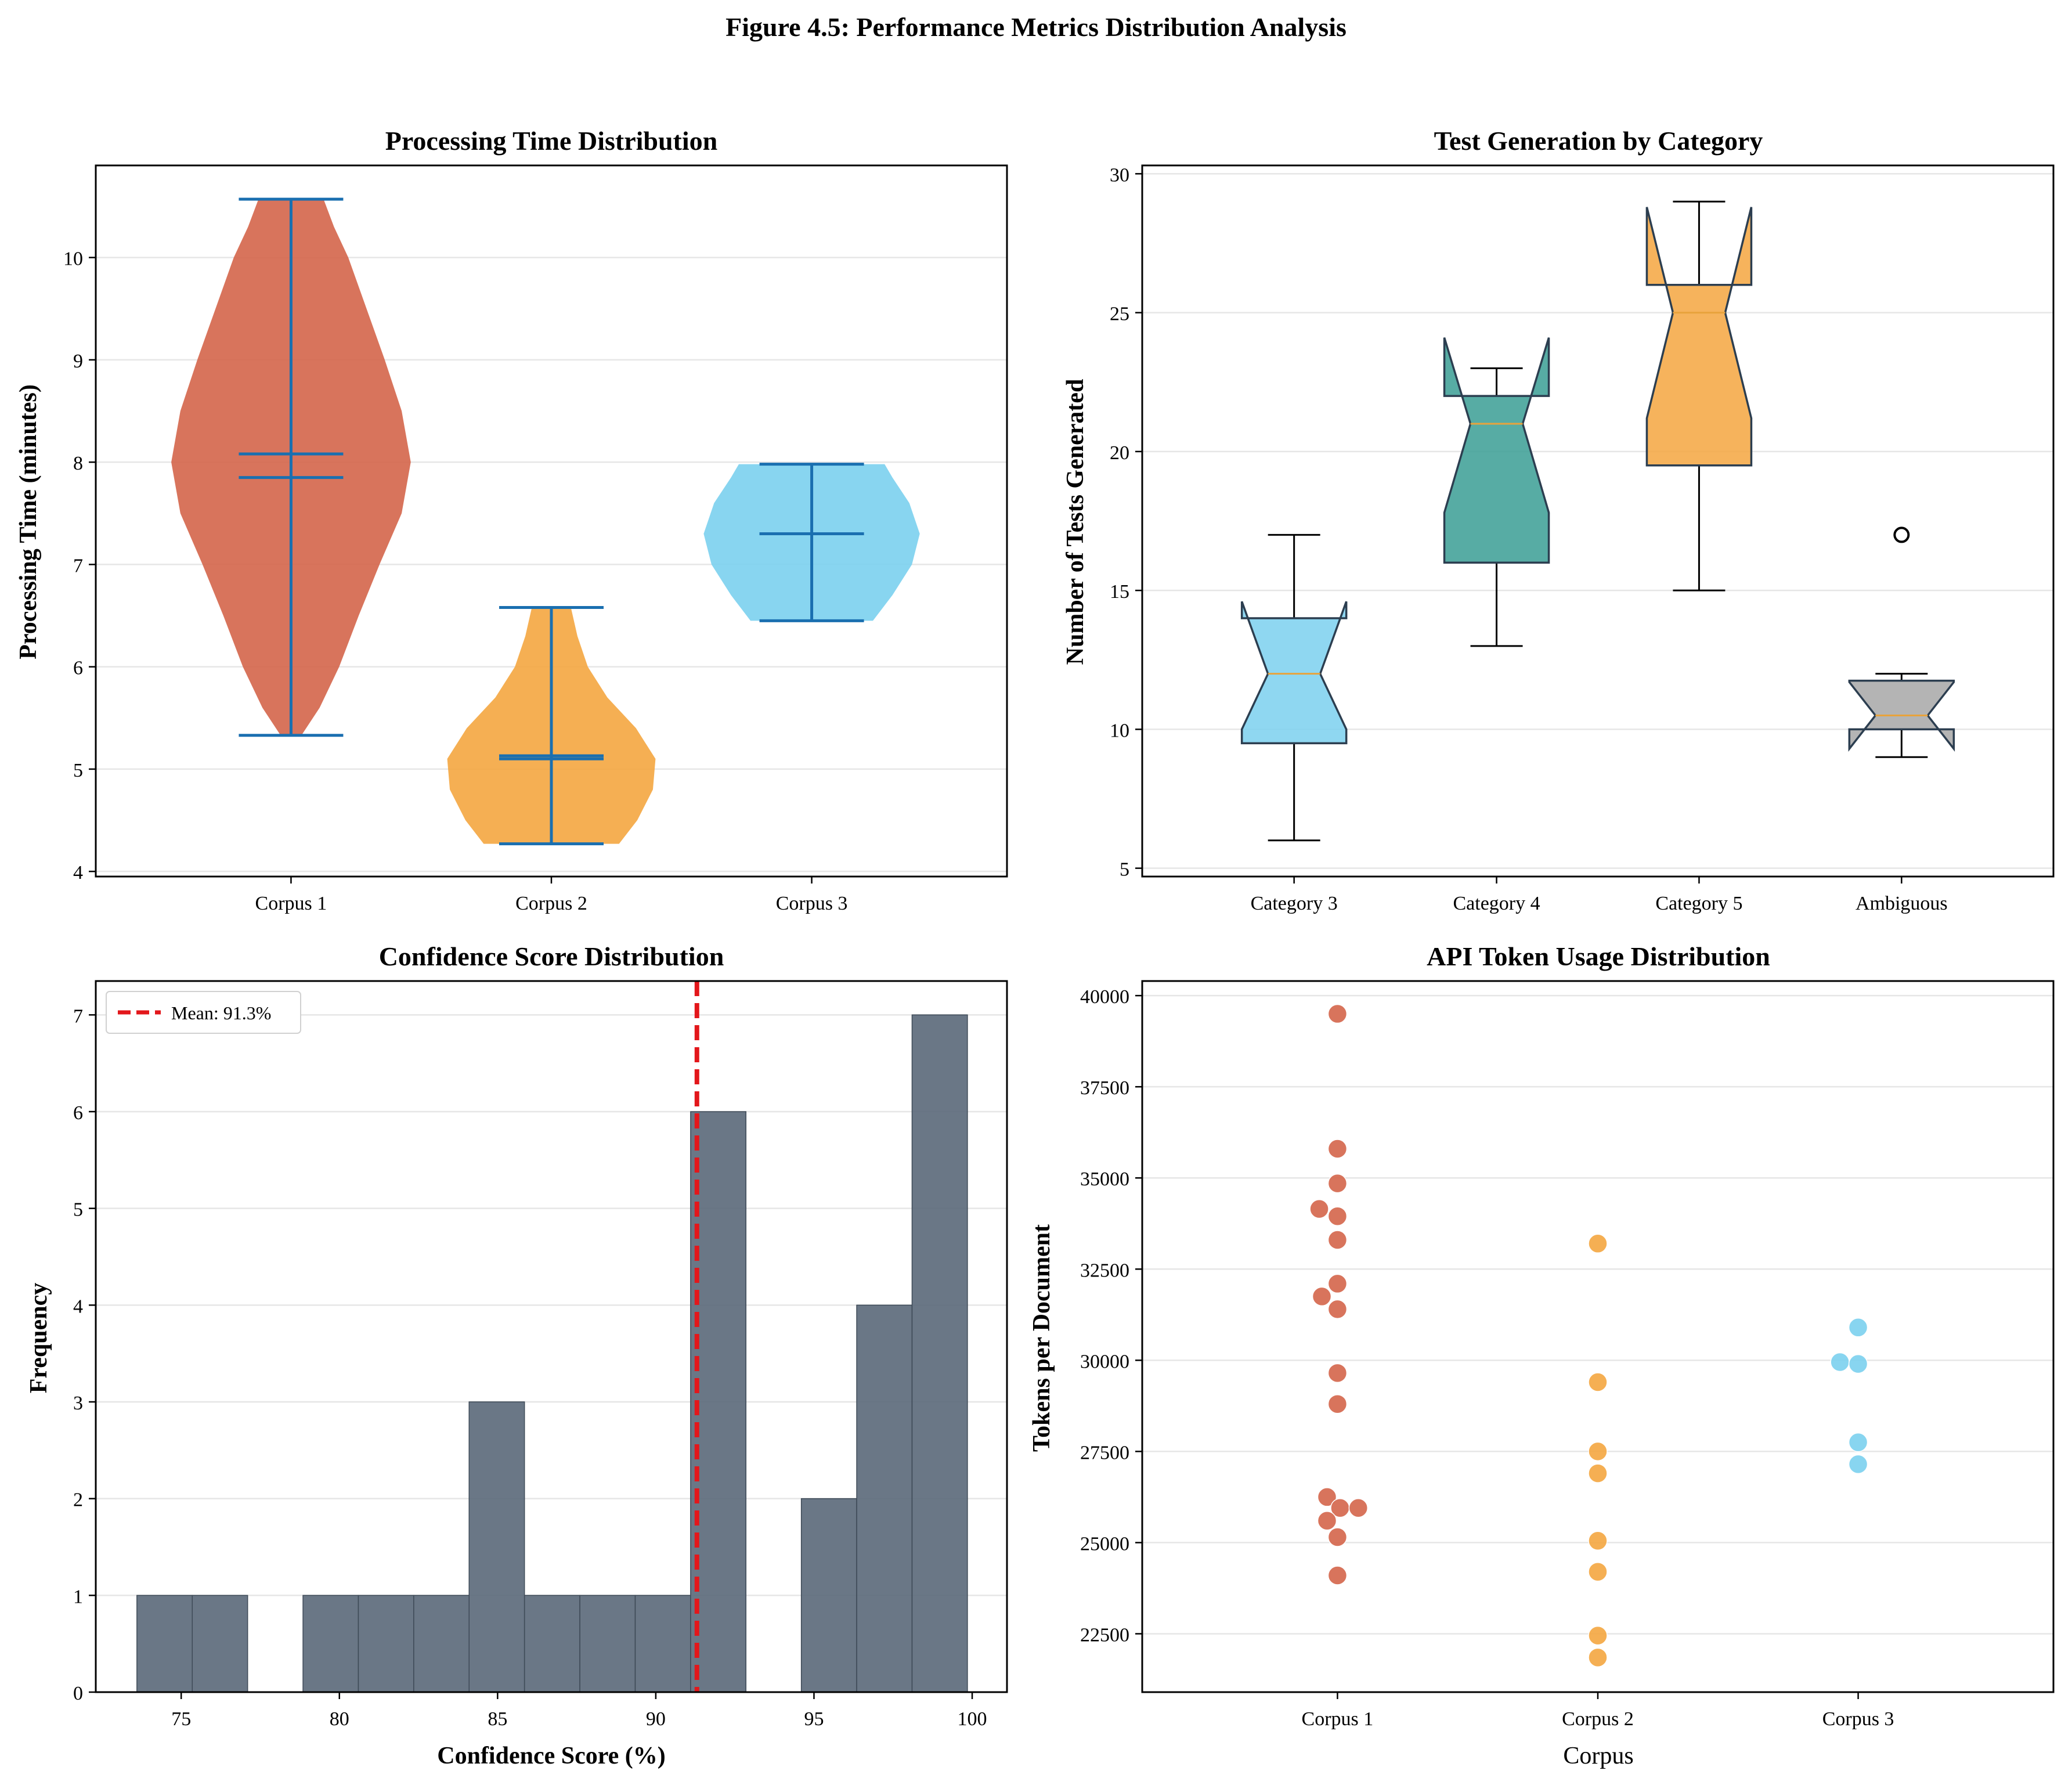  Describe the element at coordinates (78, 770) in the screenshot. I see `violin-y-tick-label: 5` at that location.